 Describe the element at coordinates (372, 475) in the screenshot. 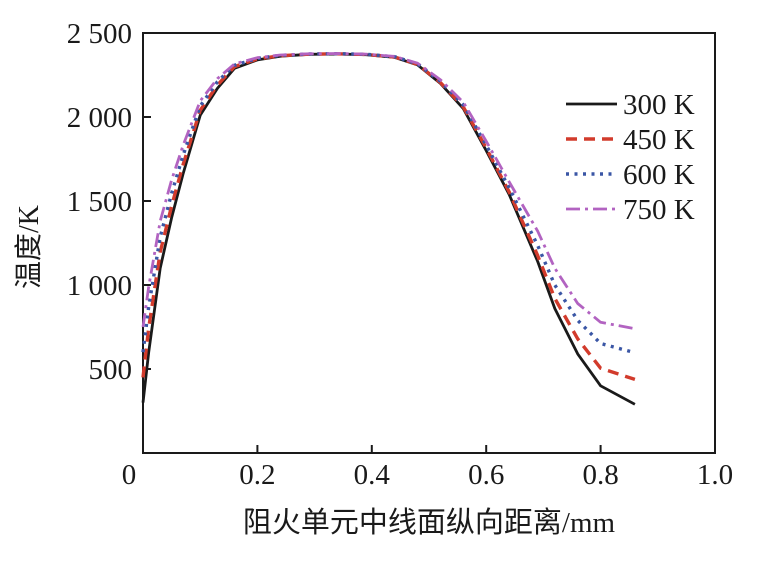

I see `x-tick-label: 0.4` at that location.